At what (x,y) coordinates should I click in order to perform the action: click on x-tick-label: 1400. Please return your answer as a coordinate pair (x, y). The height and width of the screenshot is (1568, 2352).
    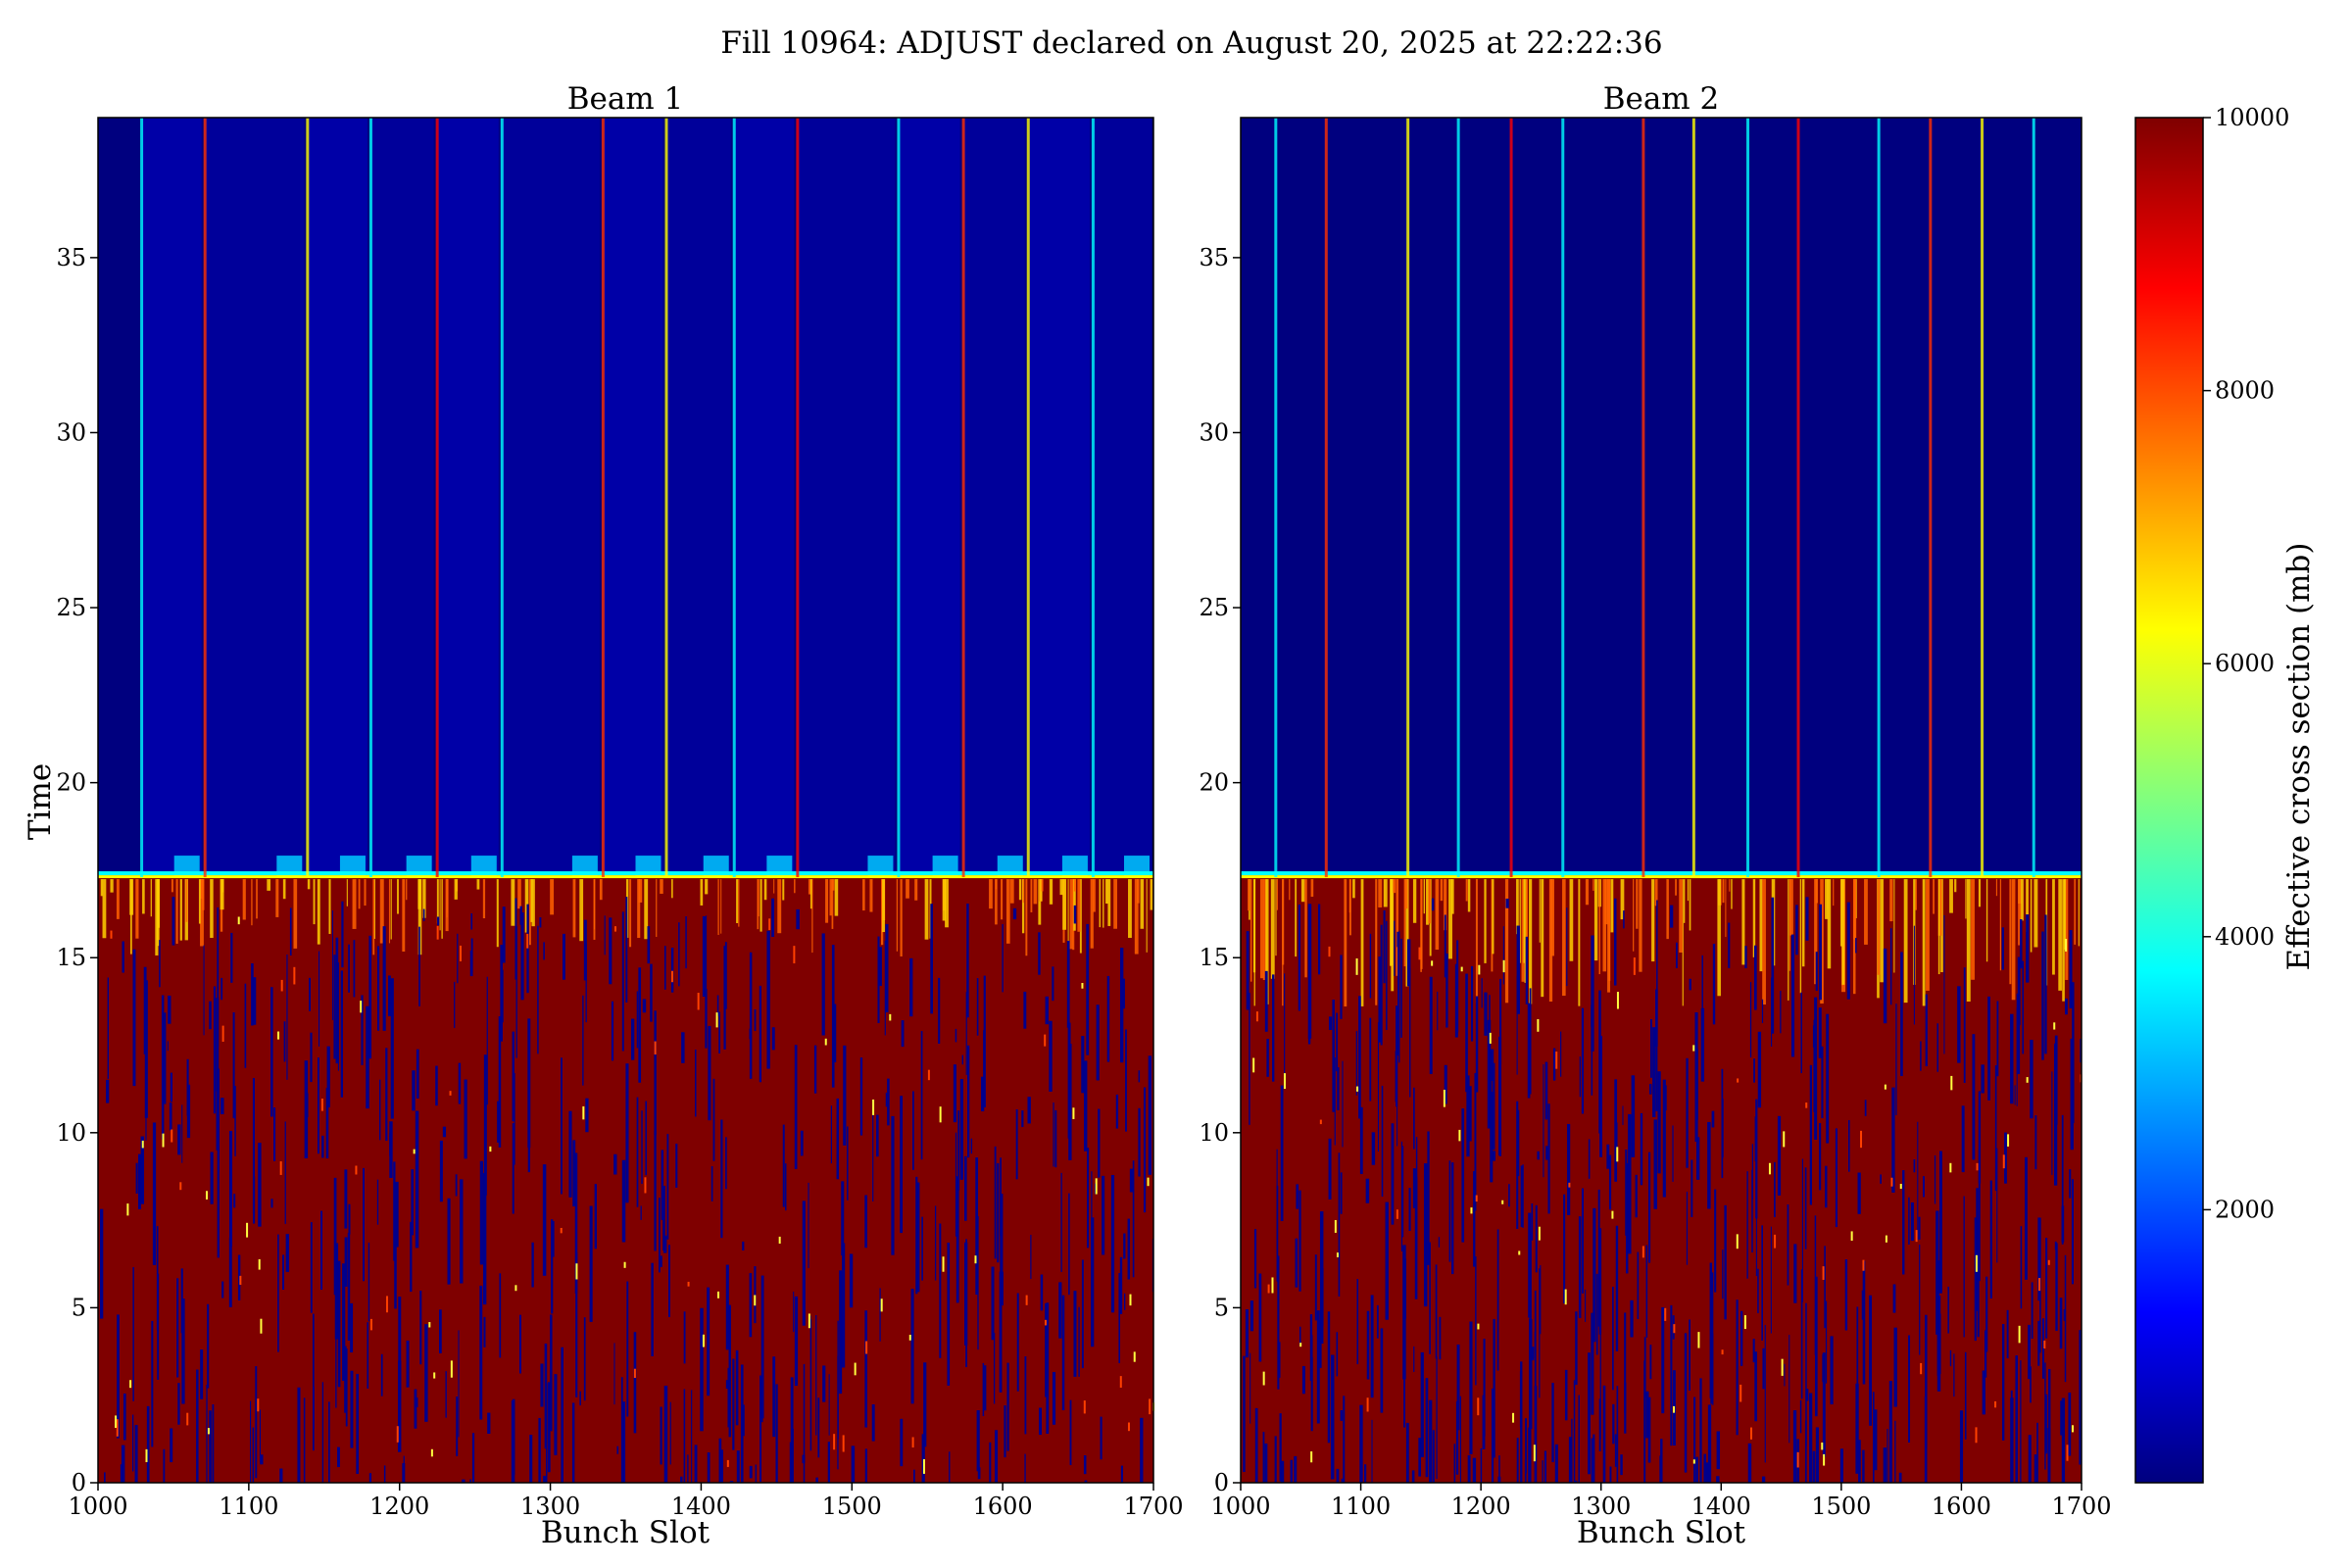
    Looking at the image, I should click on (1721, 1506).